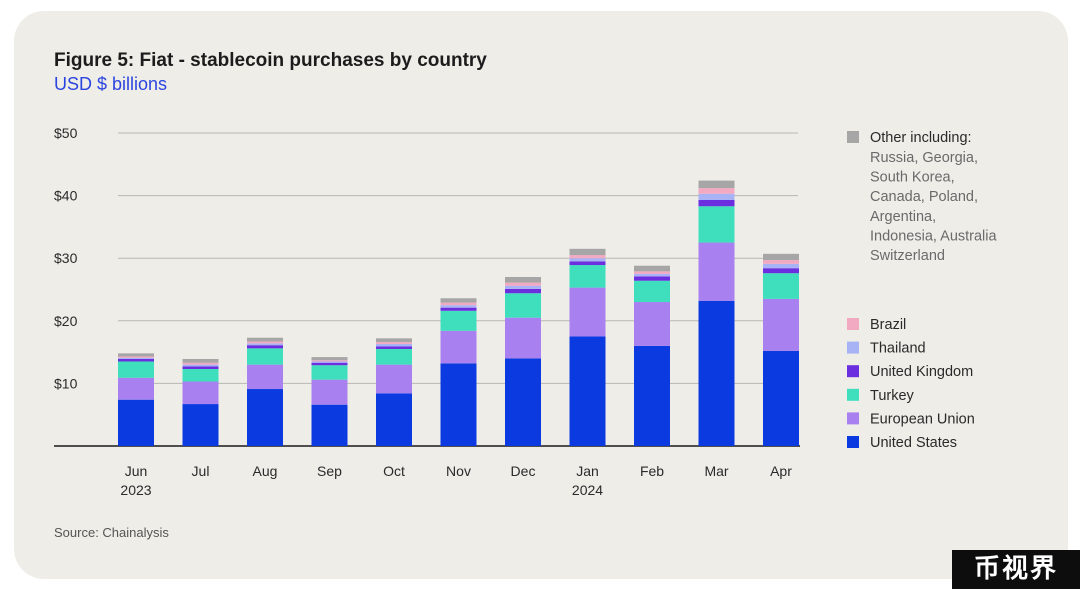 The height and width of the screenshot is (589, 1080). I want to click on y-tick-label: $50, so click(66, 133).